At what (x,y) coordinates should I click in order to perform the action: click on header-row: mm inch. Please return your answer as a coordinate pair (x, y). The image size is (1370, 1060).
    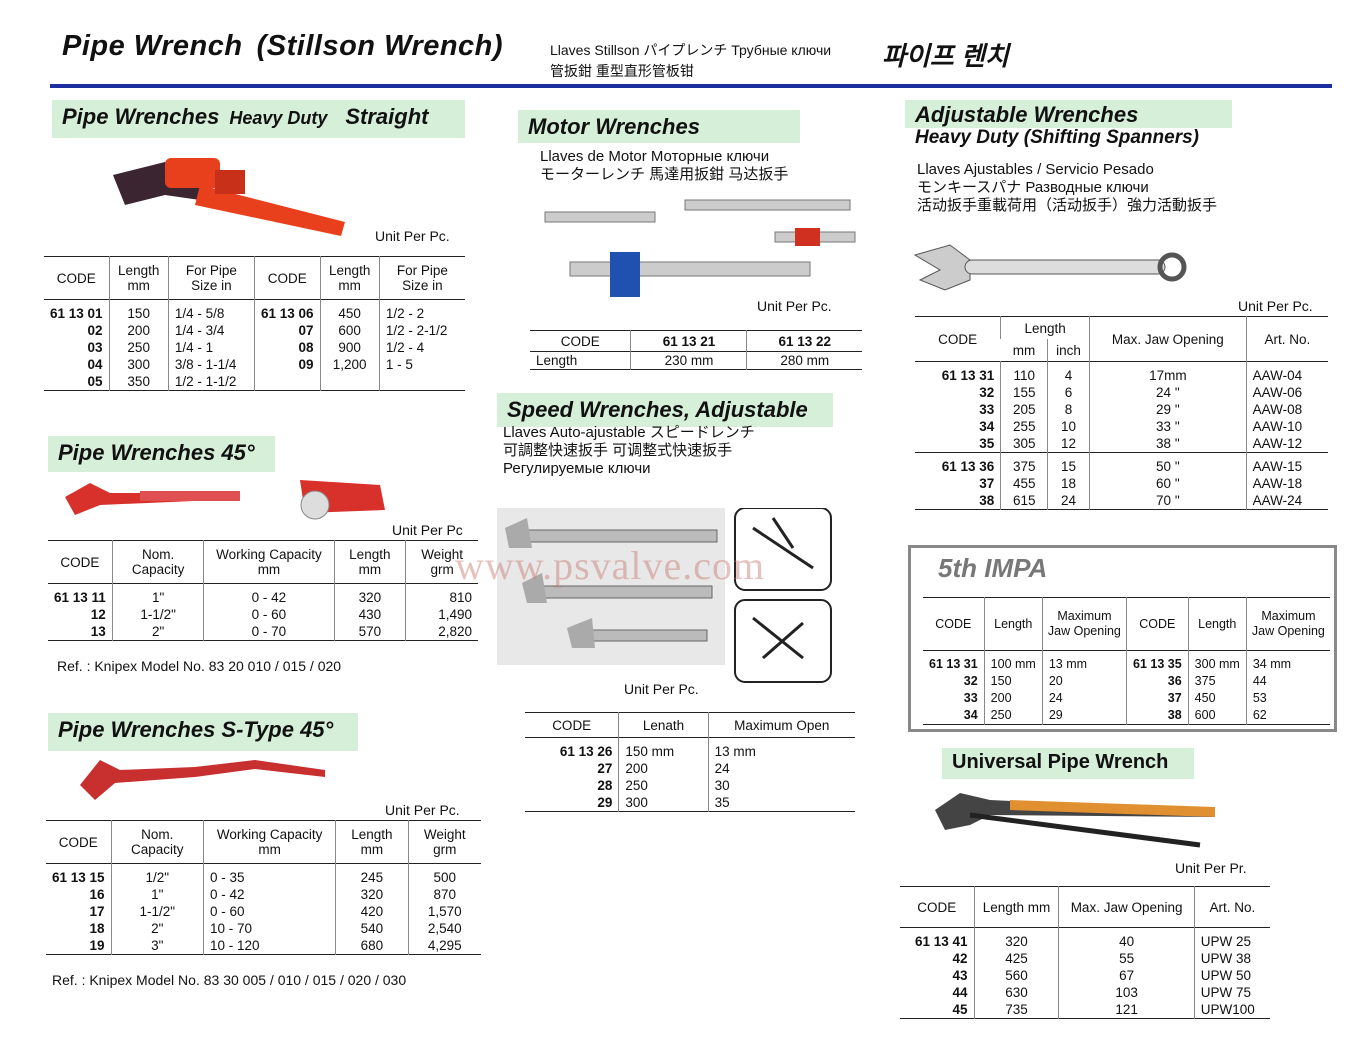
    Looking at the image, I should click on (1121, 350).